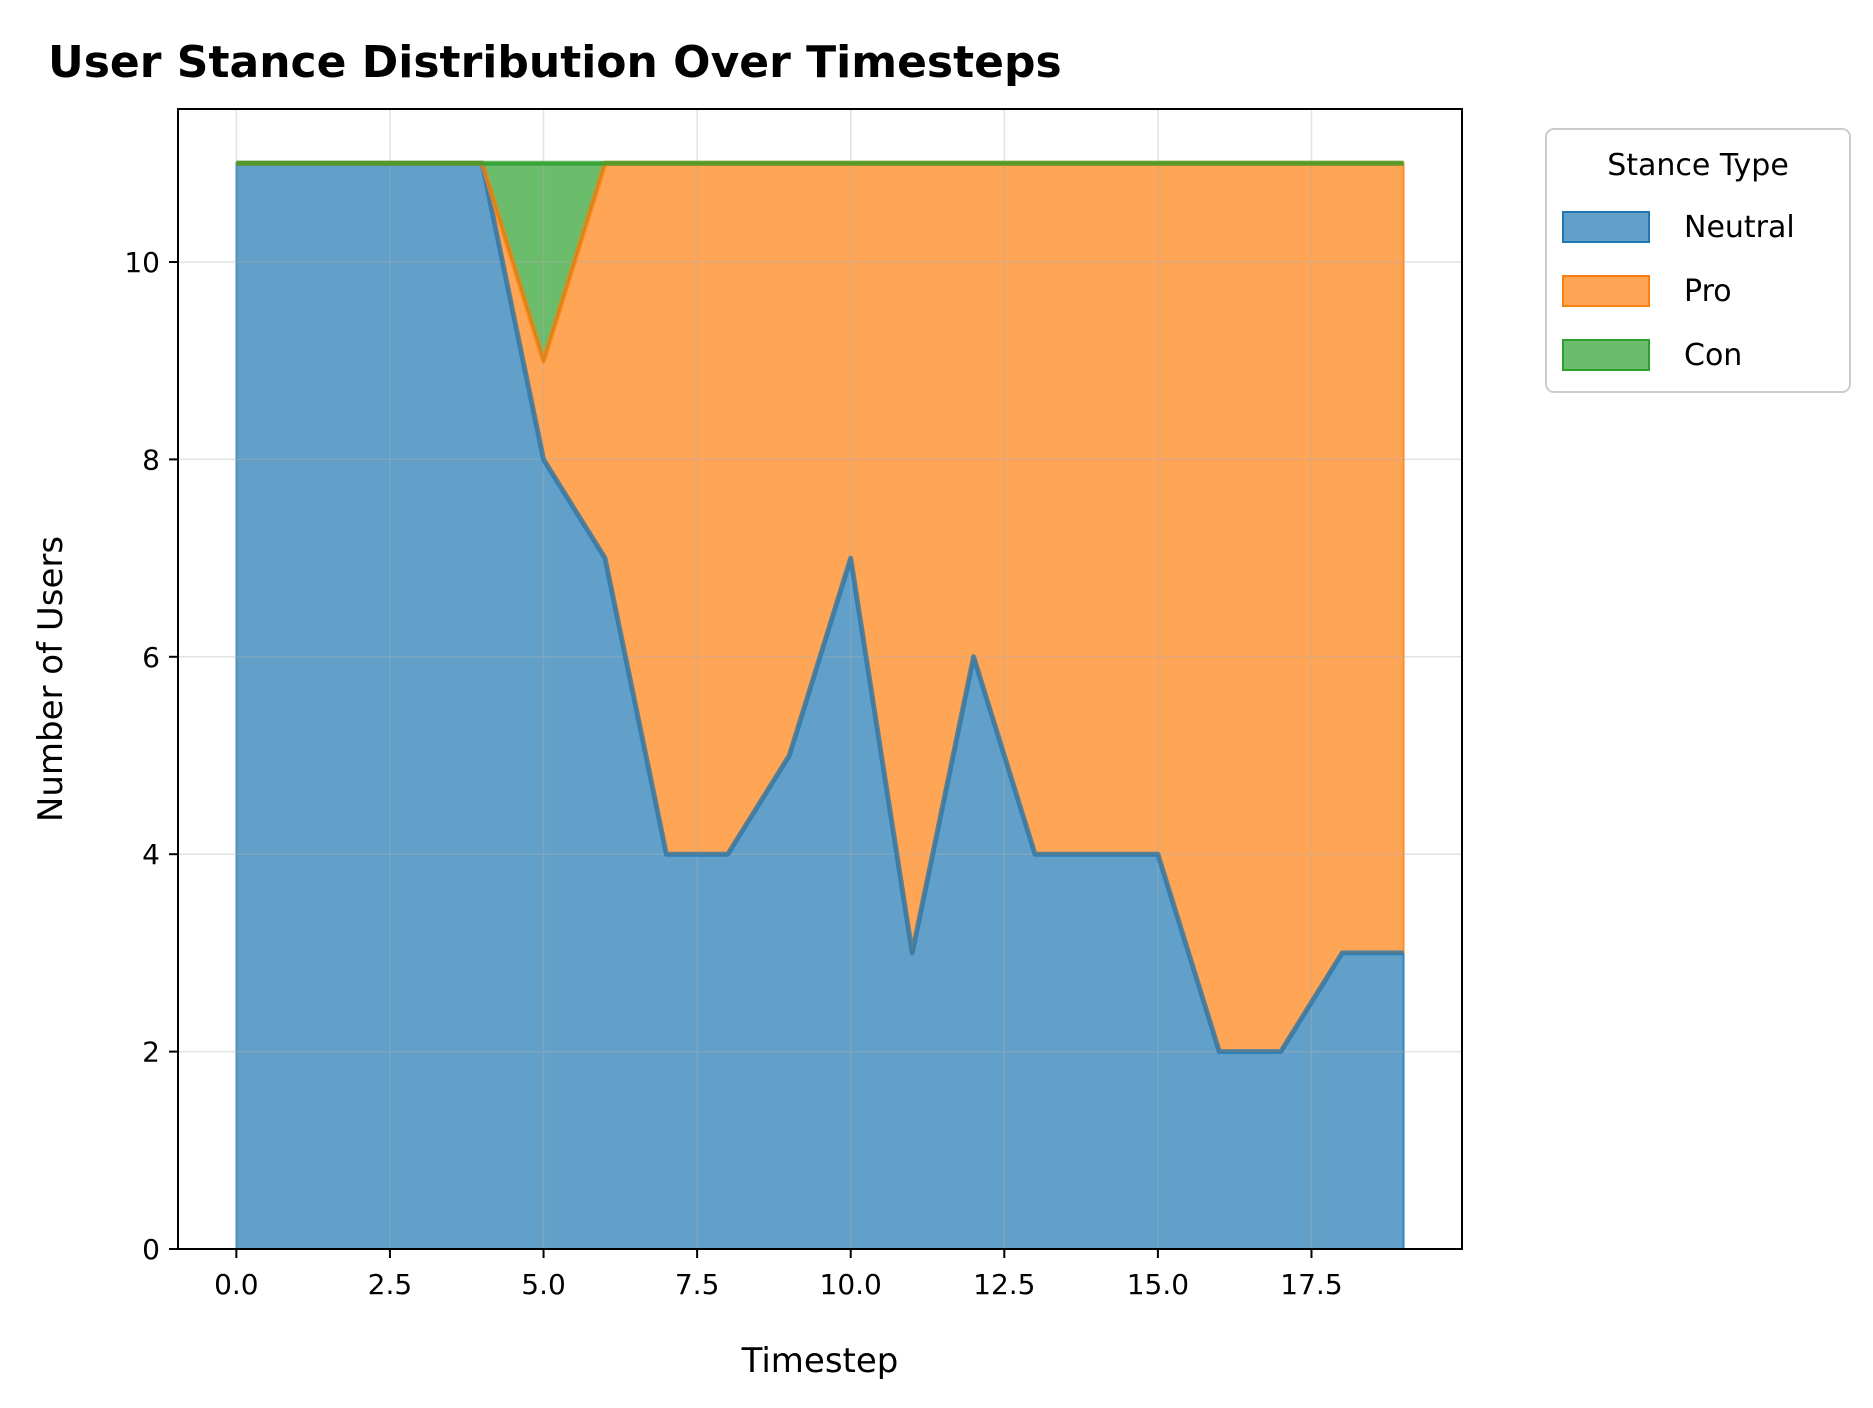  Describe the element at coordinates (151, 1249) in the screenshot. I see `y-tick-label: 0` at that location.